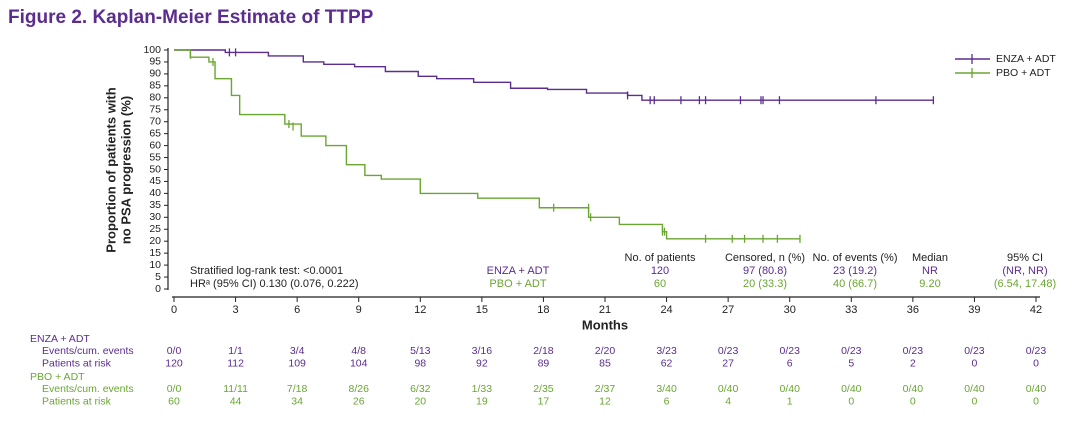 This screenshot has height=429, width=1080. I want to click on risk-cell: 62, so click(667, 363).